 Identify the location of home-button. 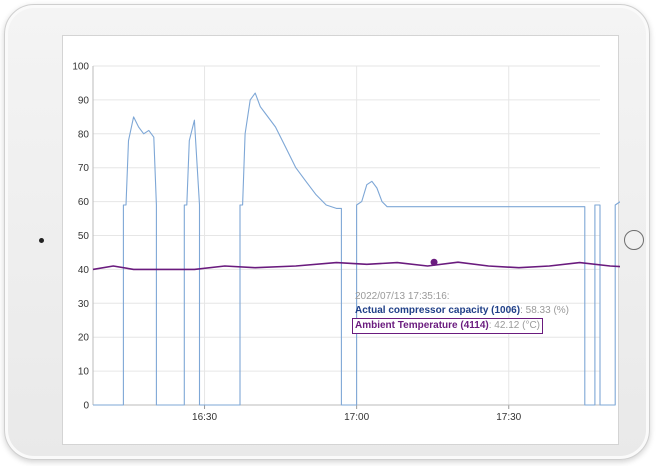
(634, 240).